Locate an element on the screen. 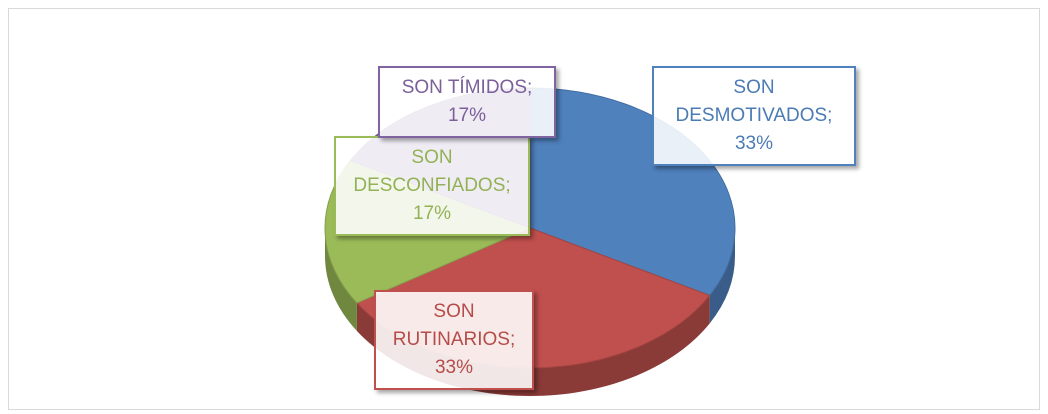 The width and height of the screenshot is (1048, 414). category-label: SON RUTINARIOS; is located at coordinates (454, 325).